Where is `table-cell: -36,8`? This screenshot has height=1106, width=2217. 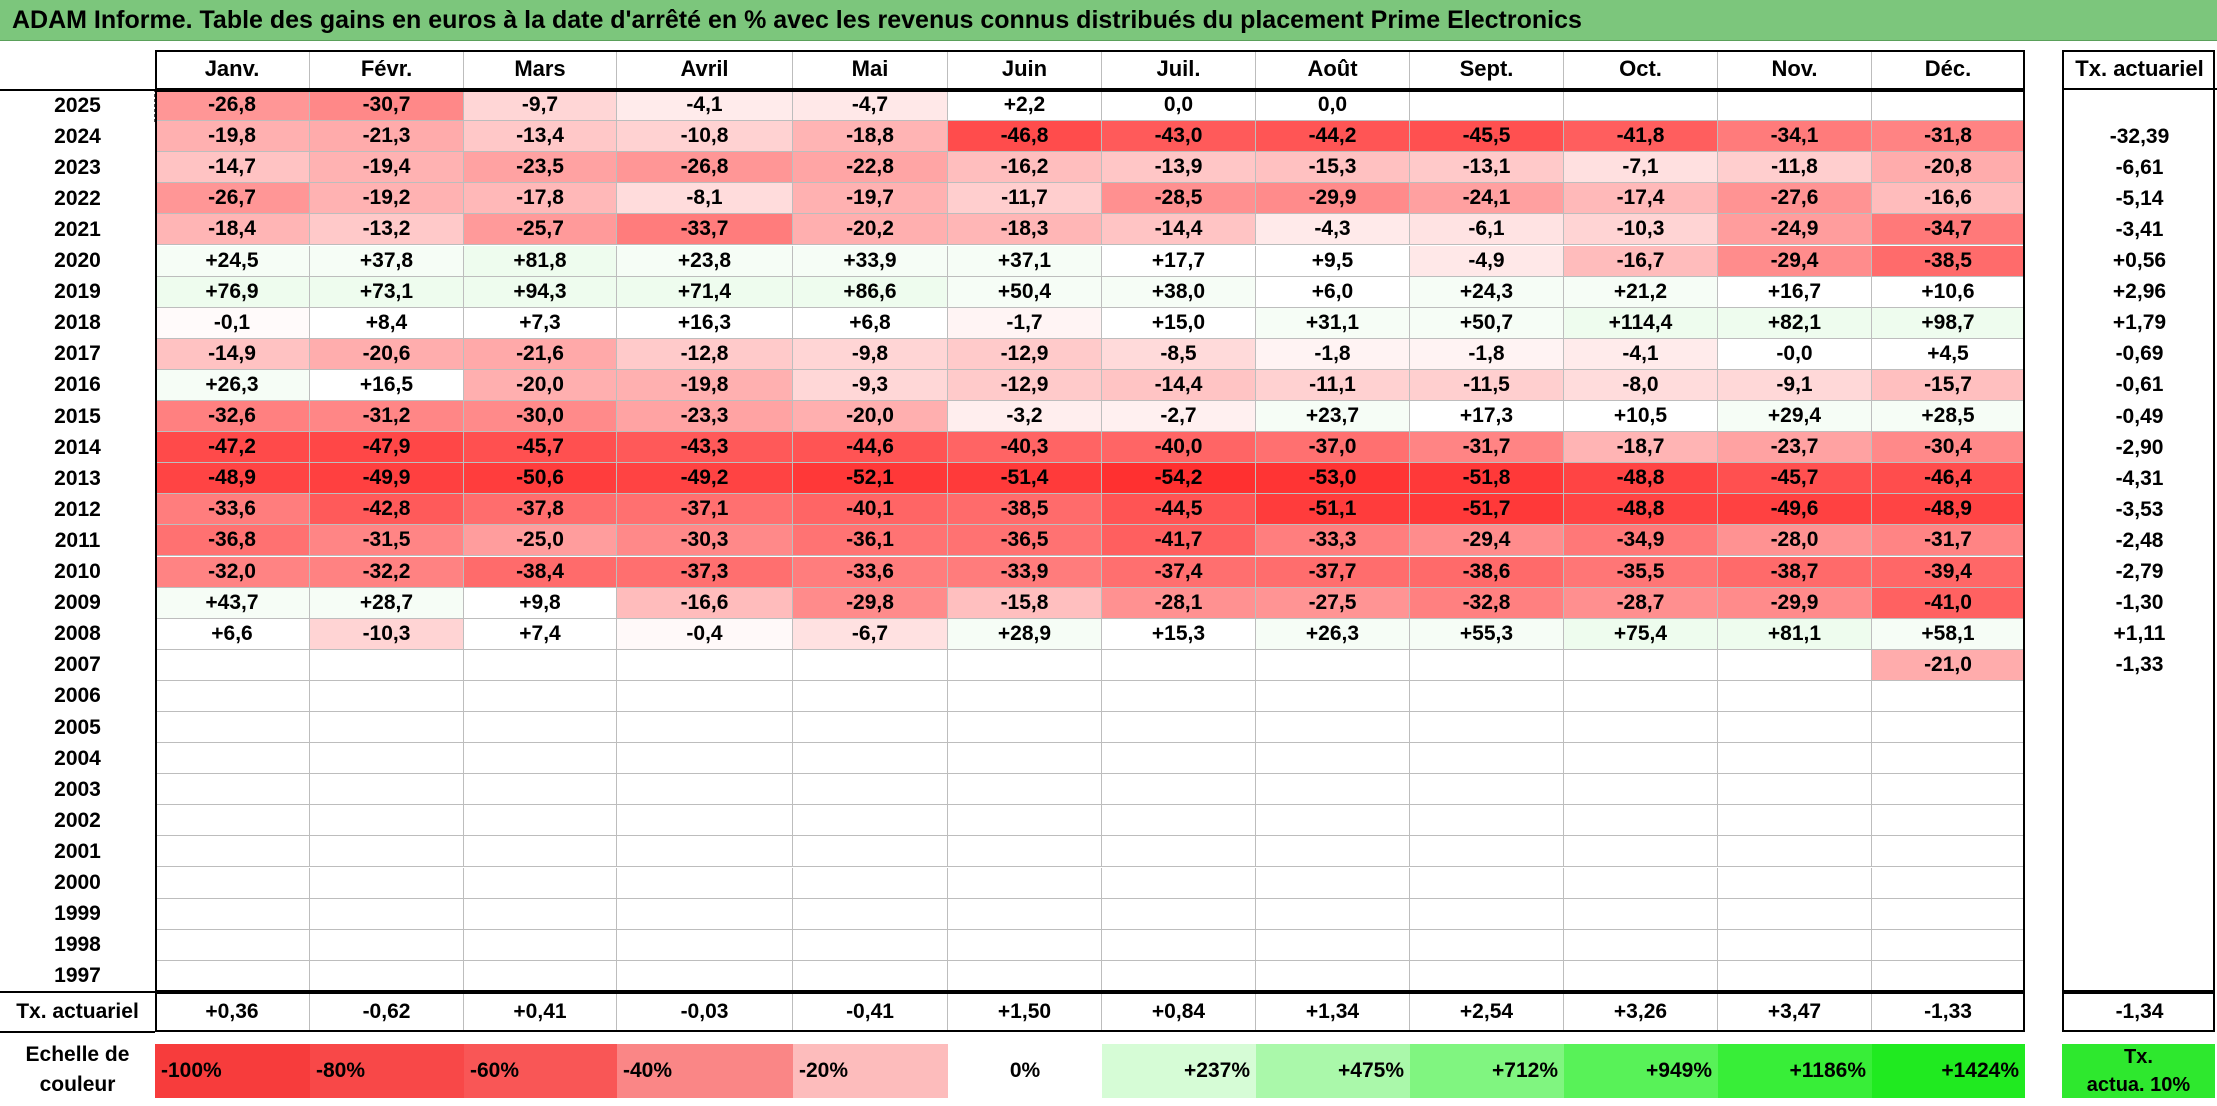 table-cell: -36,8 is located at coordinates (232, 541).